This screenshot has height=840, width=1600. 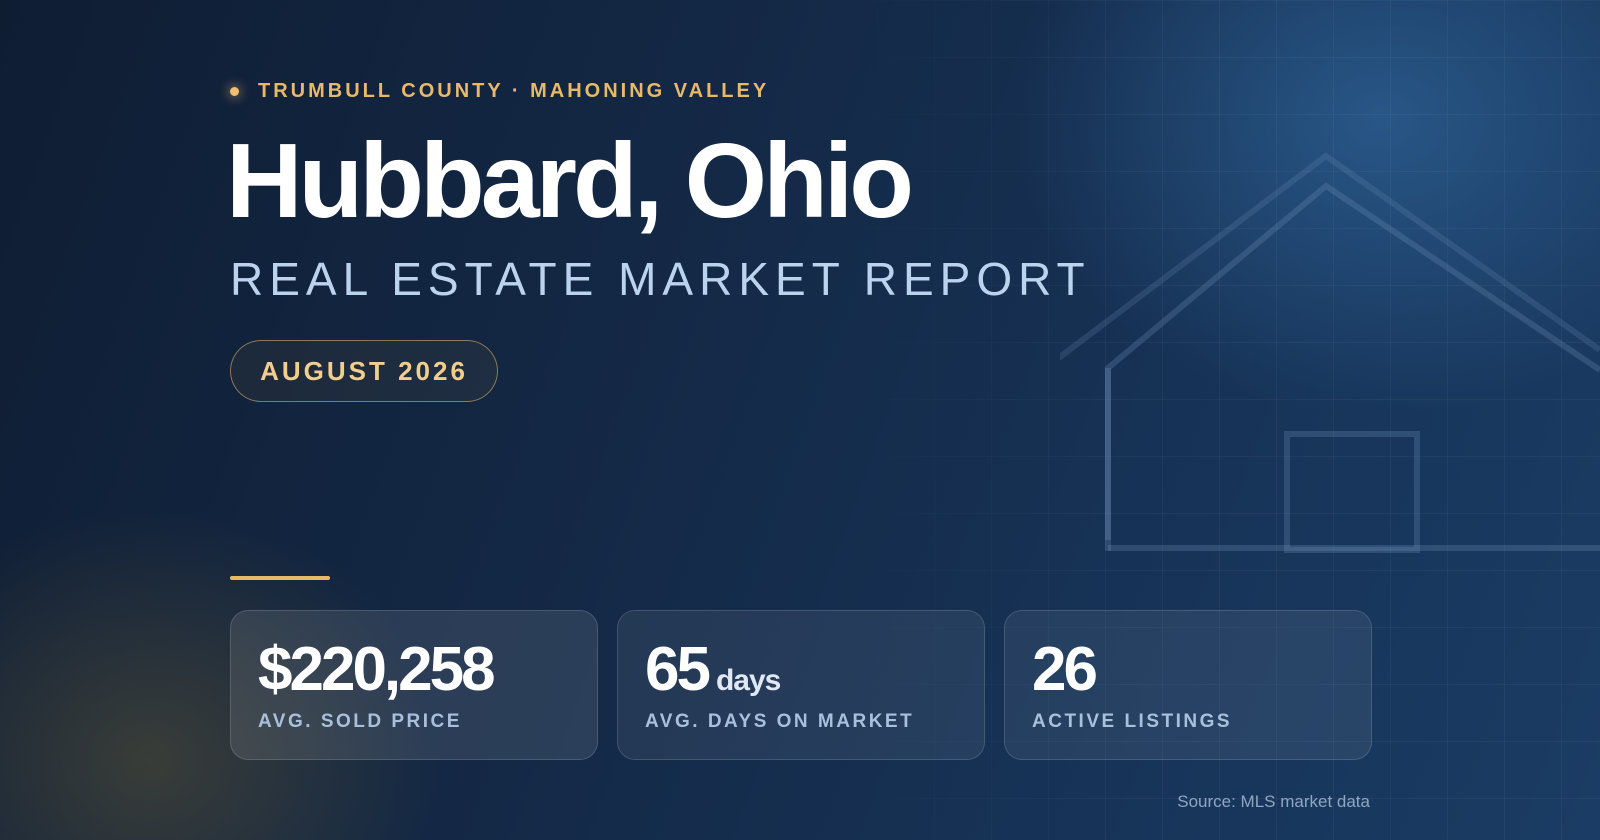 What do you see at coordinates (1273, 801) in the screenshot?
I see `source-note: Source: MLS market data` at bounding box center [1273, 801].